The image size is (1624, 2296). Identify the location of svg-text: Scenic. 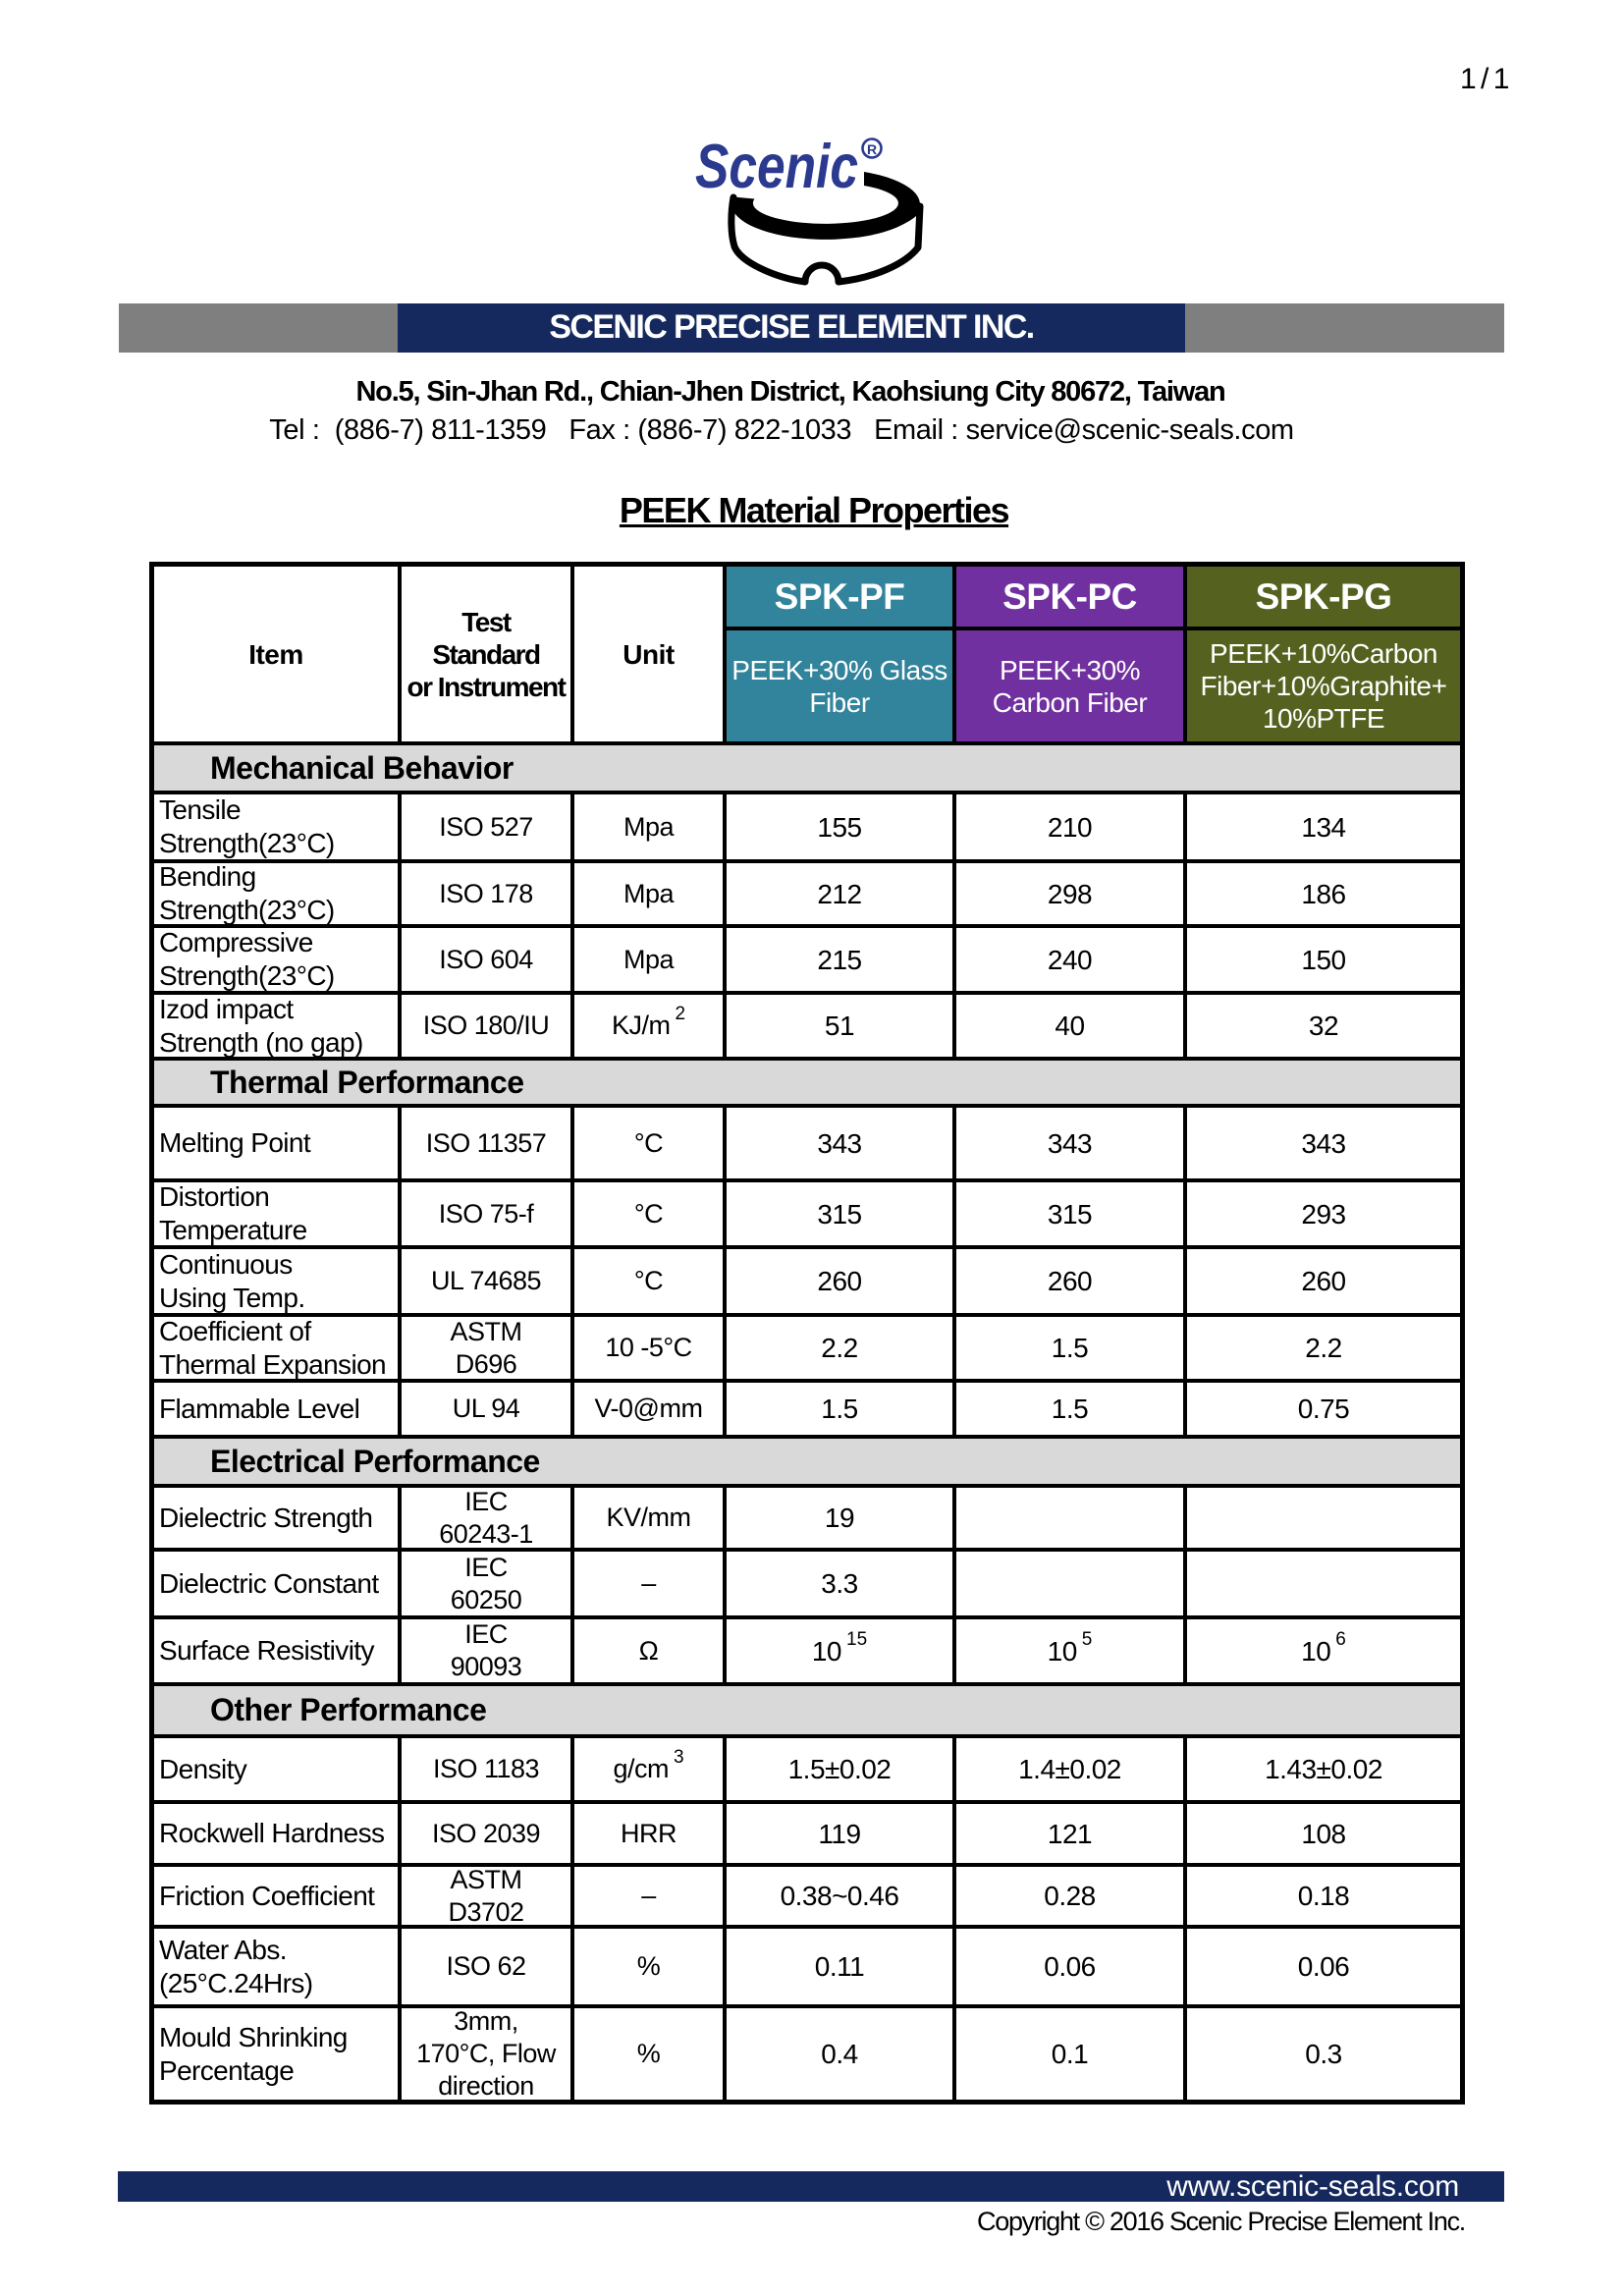
(776, 167).